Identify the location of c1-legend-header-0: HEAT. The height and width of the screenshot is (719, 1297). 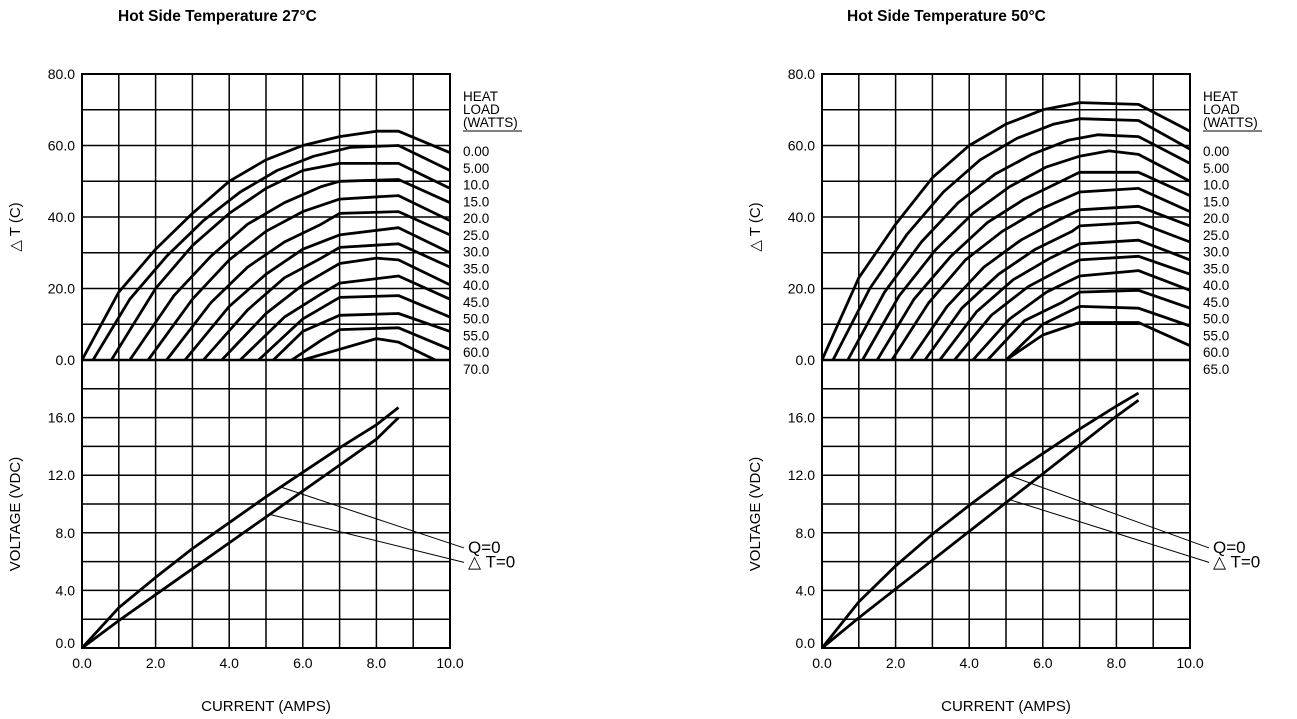
(1220, 96).